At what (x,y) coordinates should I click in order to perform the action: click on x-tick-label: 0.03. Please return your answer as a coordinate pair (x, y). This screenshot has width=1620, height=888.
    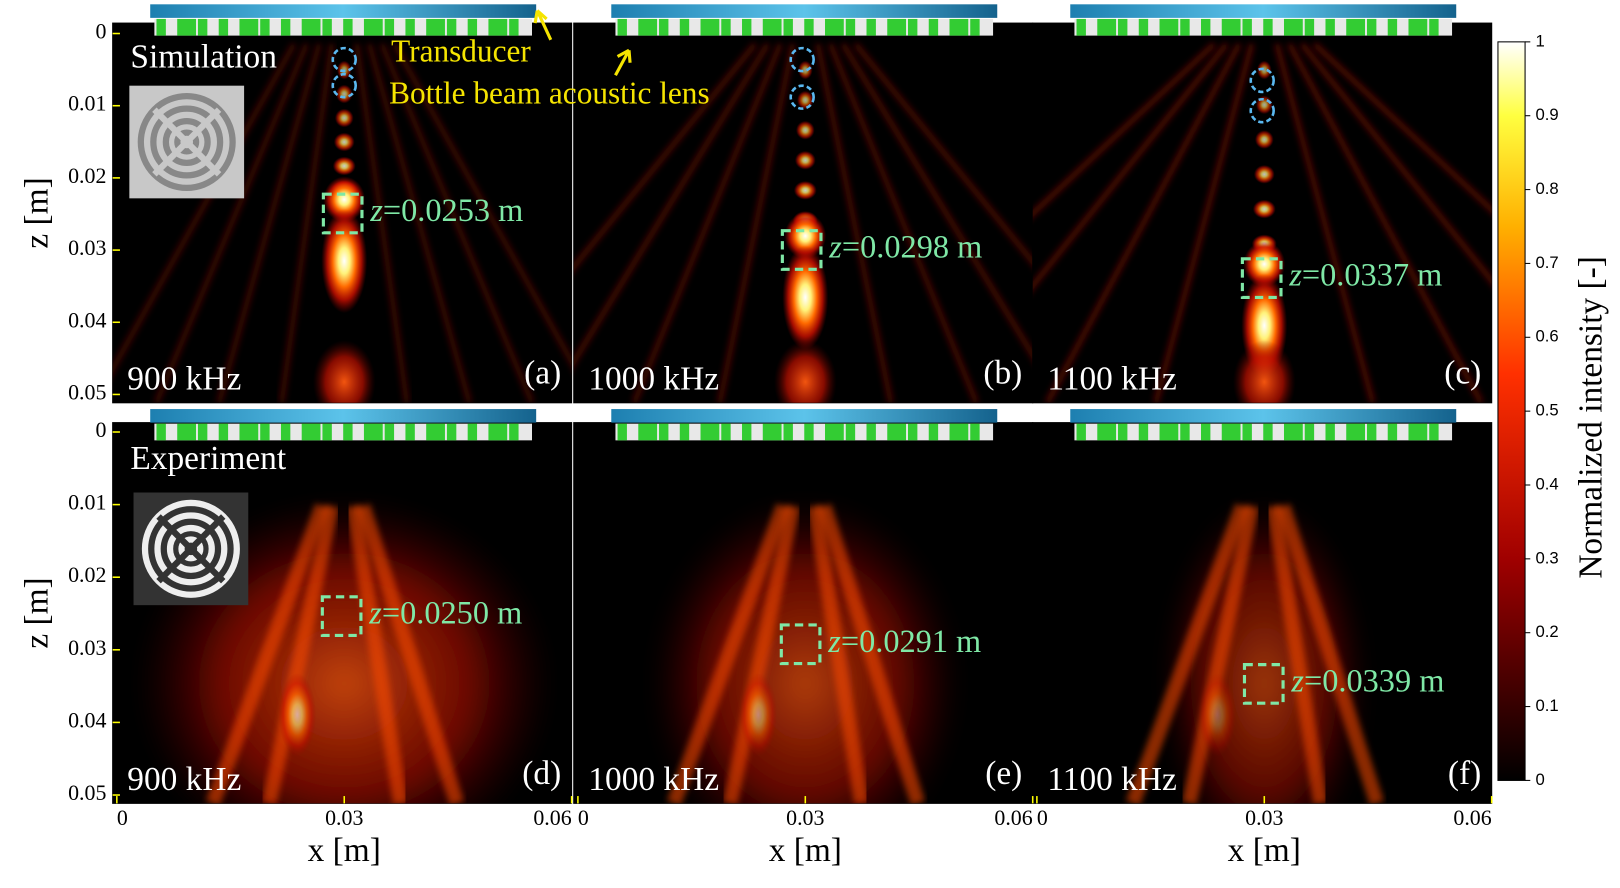
    Looking at the image, I should click on (1264, 817).